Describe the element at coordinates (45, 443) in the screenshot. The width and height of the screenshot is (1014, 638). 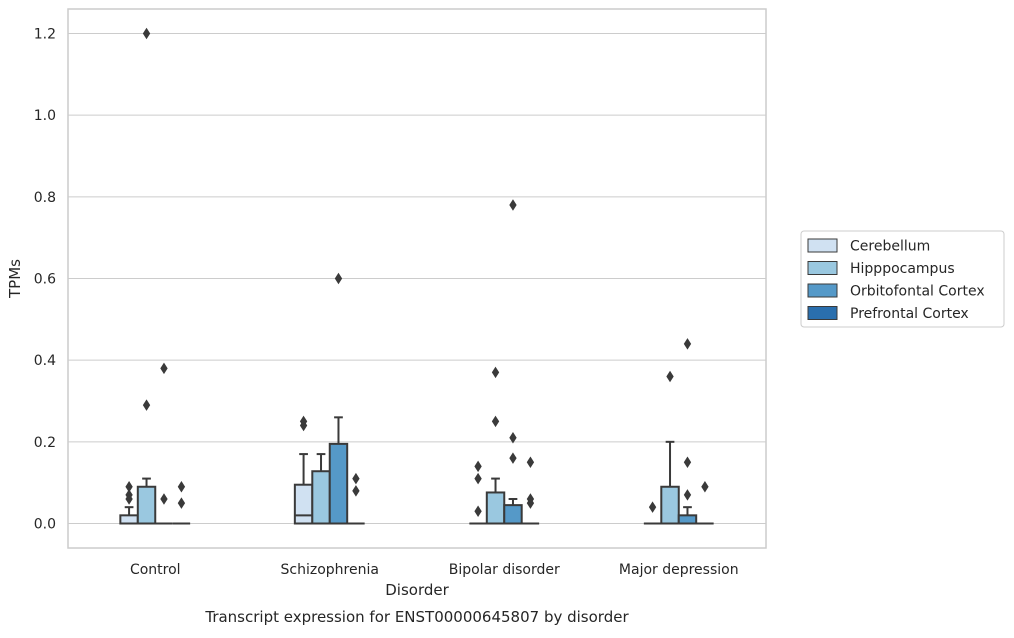
I see `y-tick-label: 0.2` at that location.